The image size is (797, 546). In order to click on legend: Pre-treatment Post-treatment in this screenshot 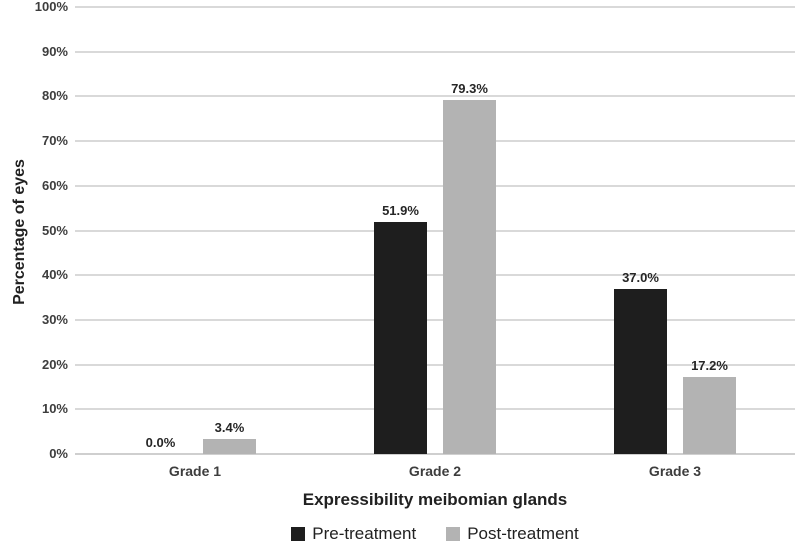, I will do `click(435, 534)`.